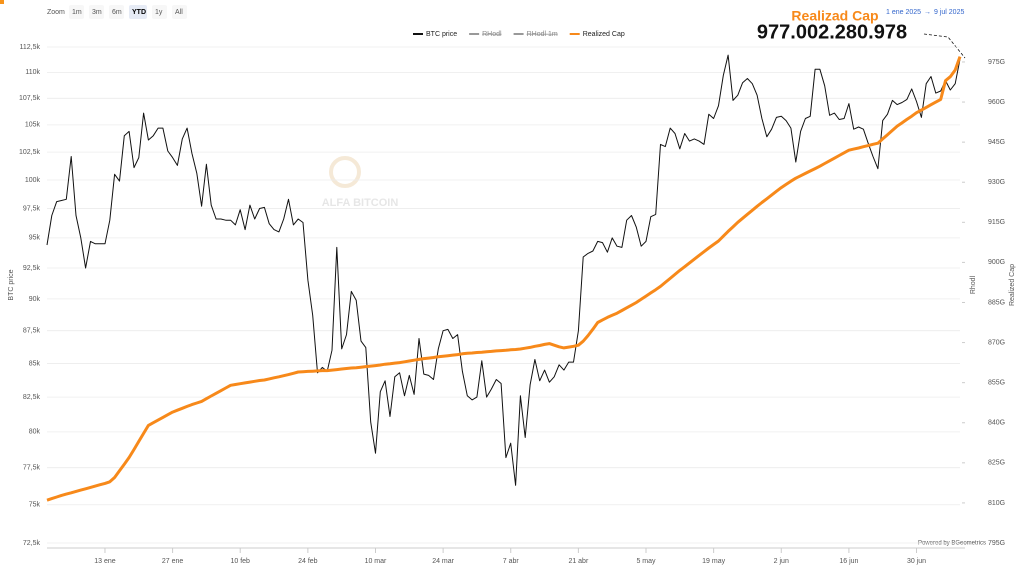  Describe the element at coordinates (646, 561) in the screenshot. I see `x-tick-label: 5 may` at that location.